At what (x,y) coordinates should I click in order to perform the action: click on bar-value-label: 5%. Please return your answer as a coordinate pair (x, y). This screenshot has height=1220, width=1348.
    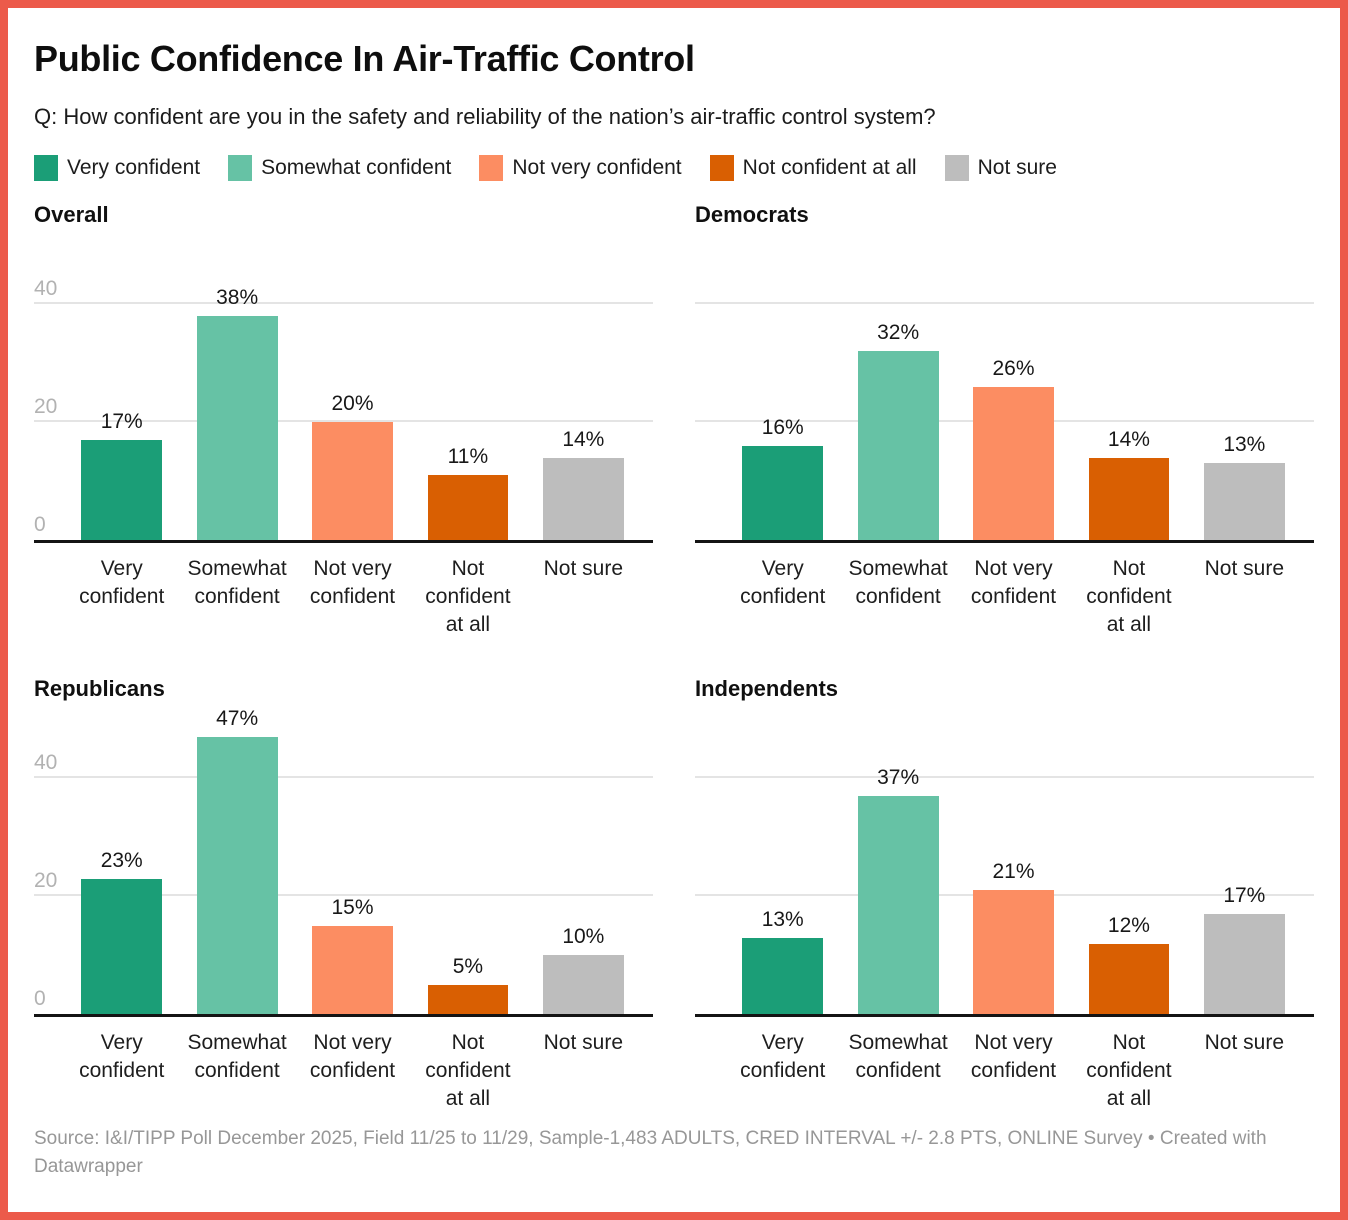
    Looking at the image, I should click on (468, 966).